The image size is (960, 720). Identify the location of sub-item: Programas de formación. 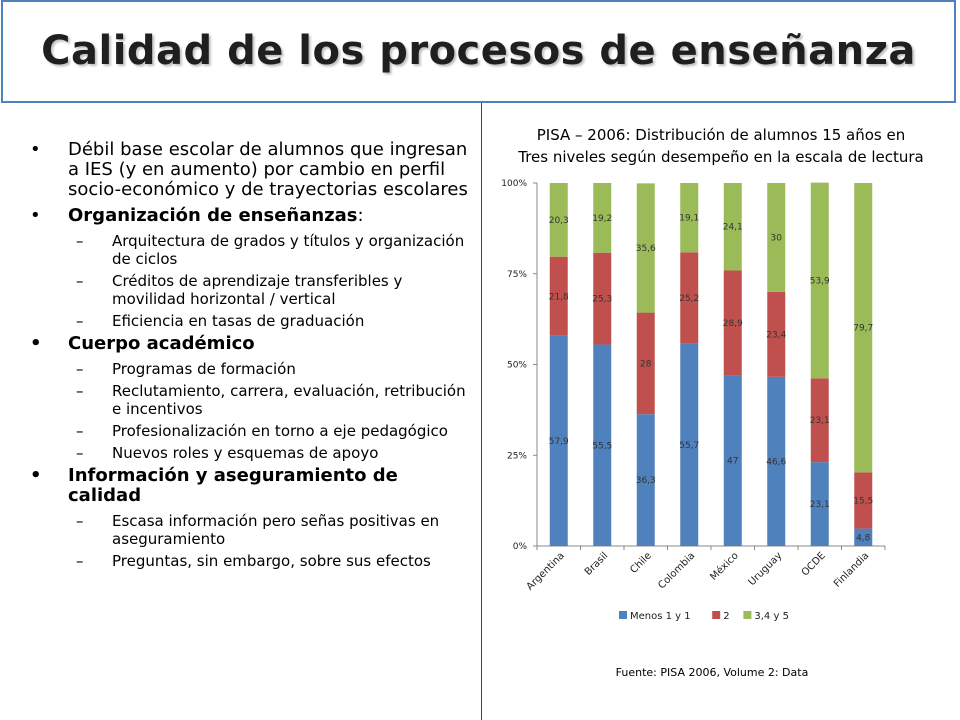
(250, 369).